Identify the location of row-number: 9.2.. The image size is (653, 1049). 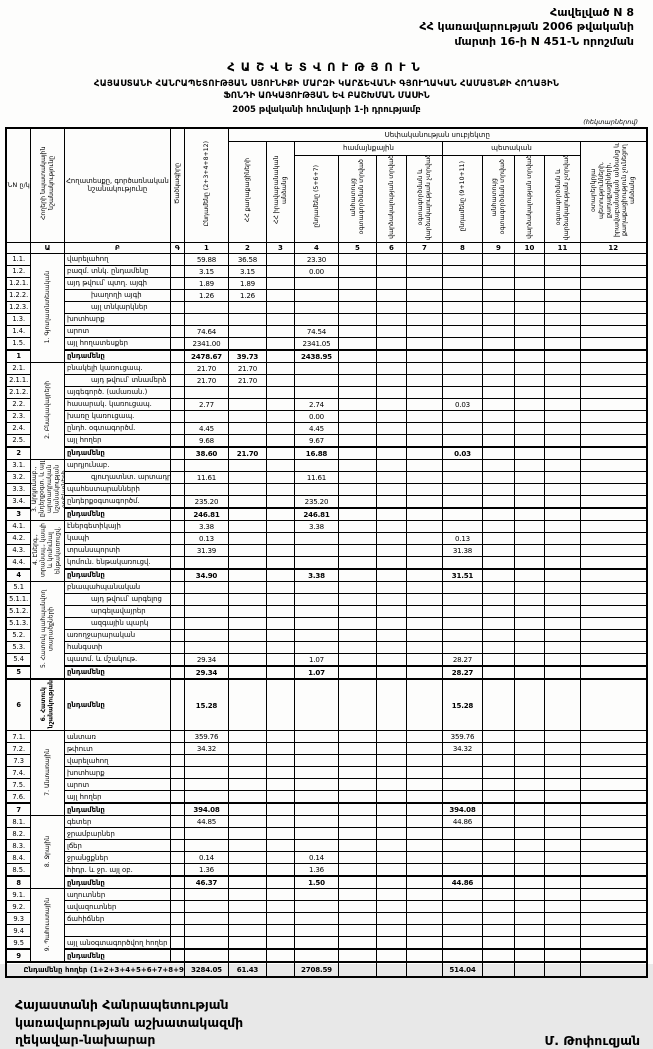
(18, 907).